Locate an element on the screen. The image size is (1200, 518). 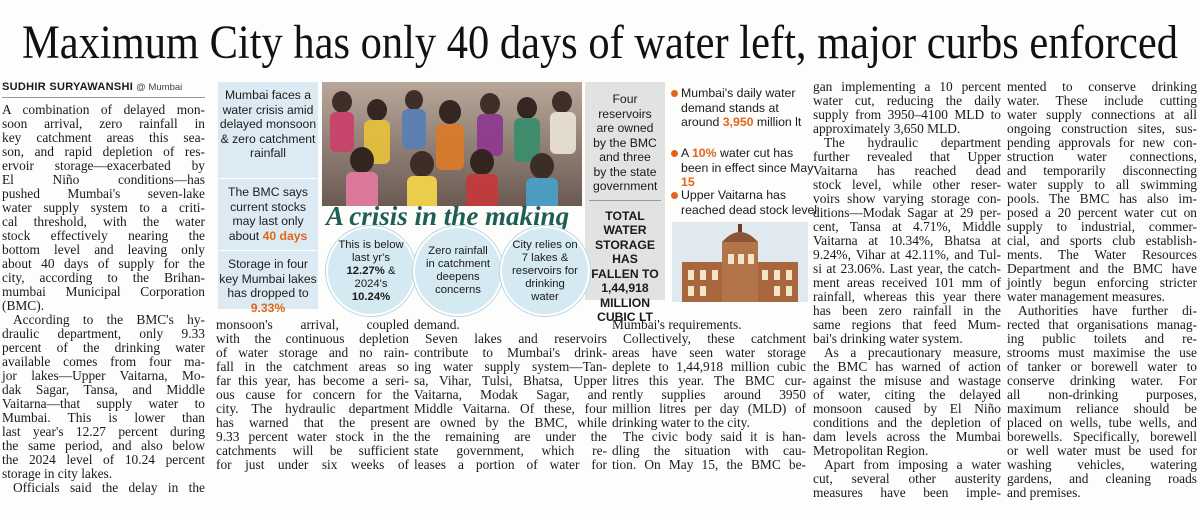
text-line: the remaining are under the is located at coordinates (510, 436).